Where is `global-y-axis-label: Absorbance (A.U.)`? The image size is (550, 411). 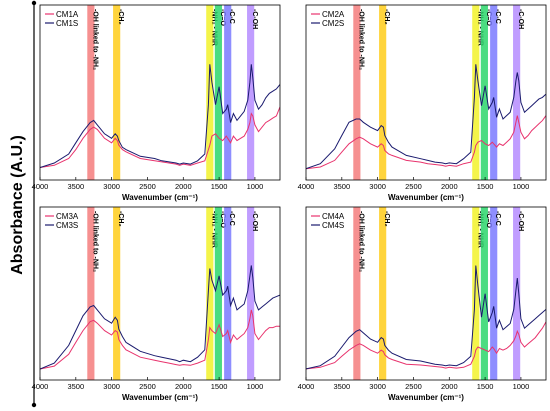
global-y-axis-label: Absorbance (A.U.) is located at coordinates (17, 205).